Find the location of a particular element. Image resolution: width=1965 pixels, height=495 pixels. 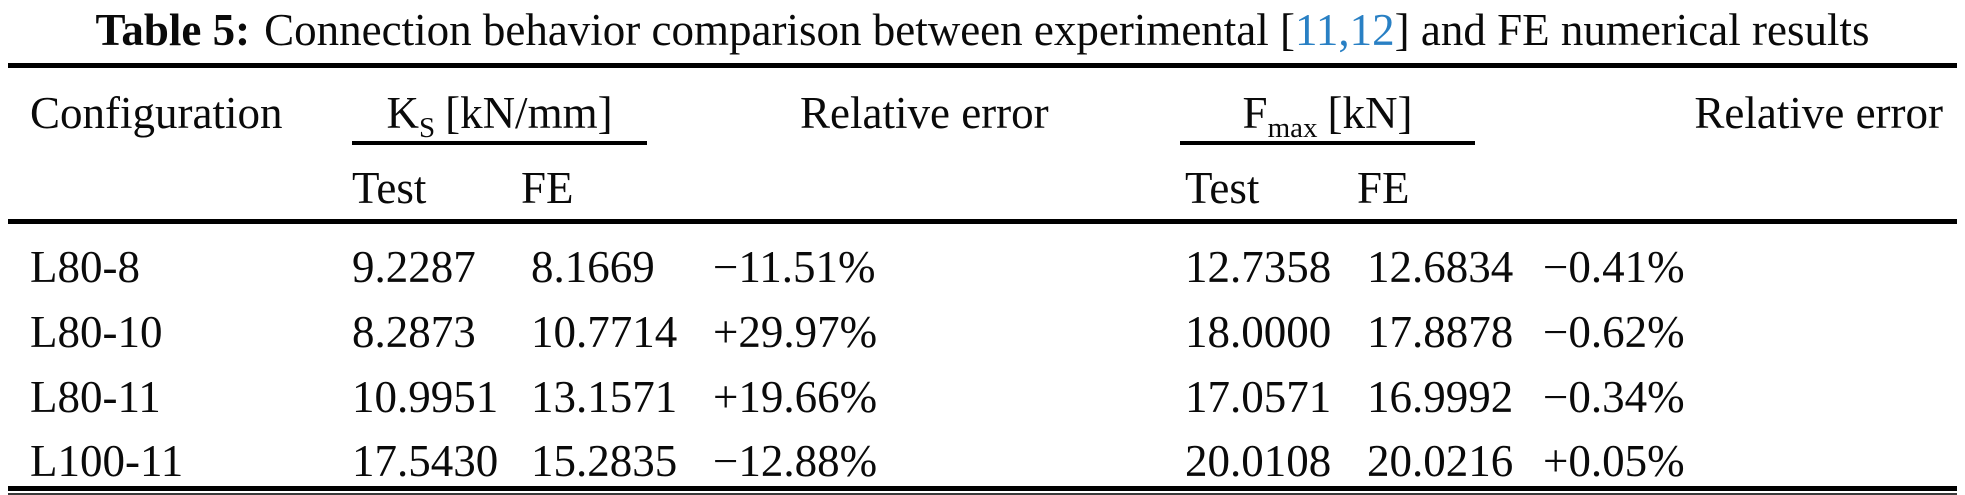

ks-symbol: K is located at coordinates (402, 113).